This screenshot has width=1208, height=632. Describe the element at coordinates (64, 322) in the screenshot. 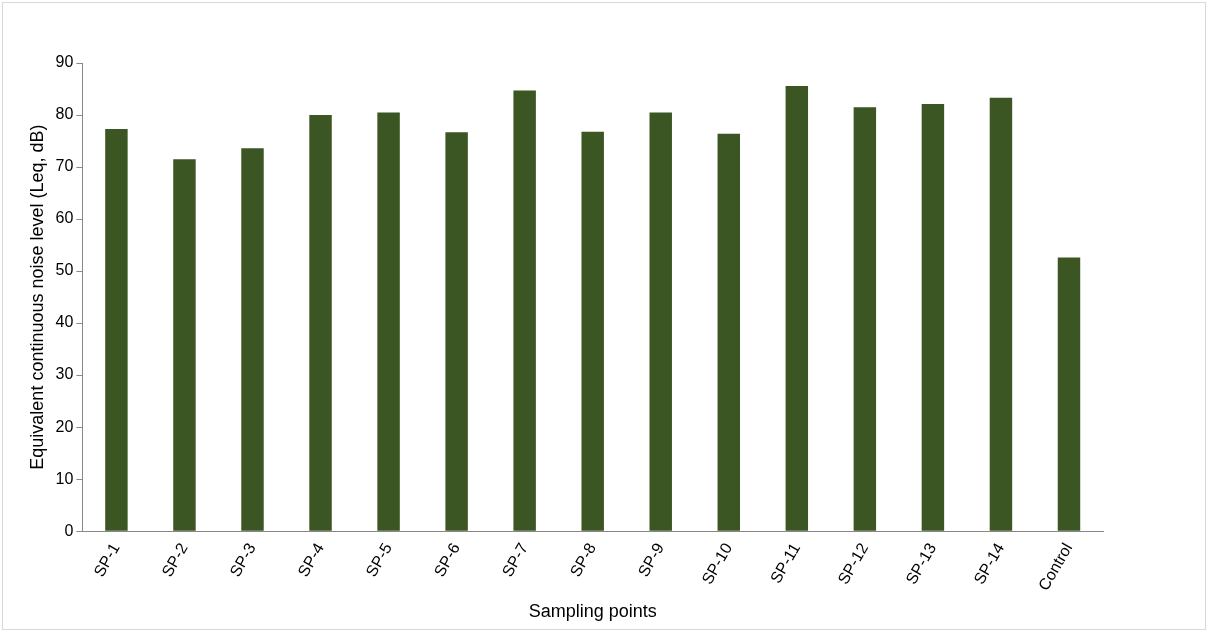

I see `y-tick-label: 40` at that location.